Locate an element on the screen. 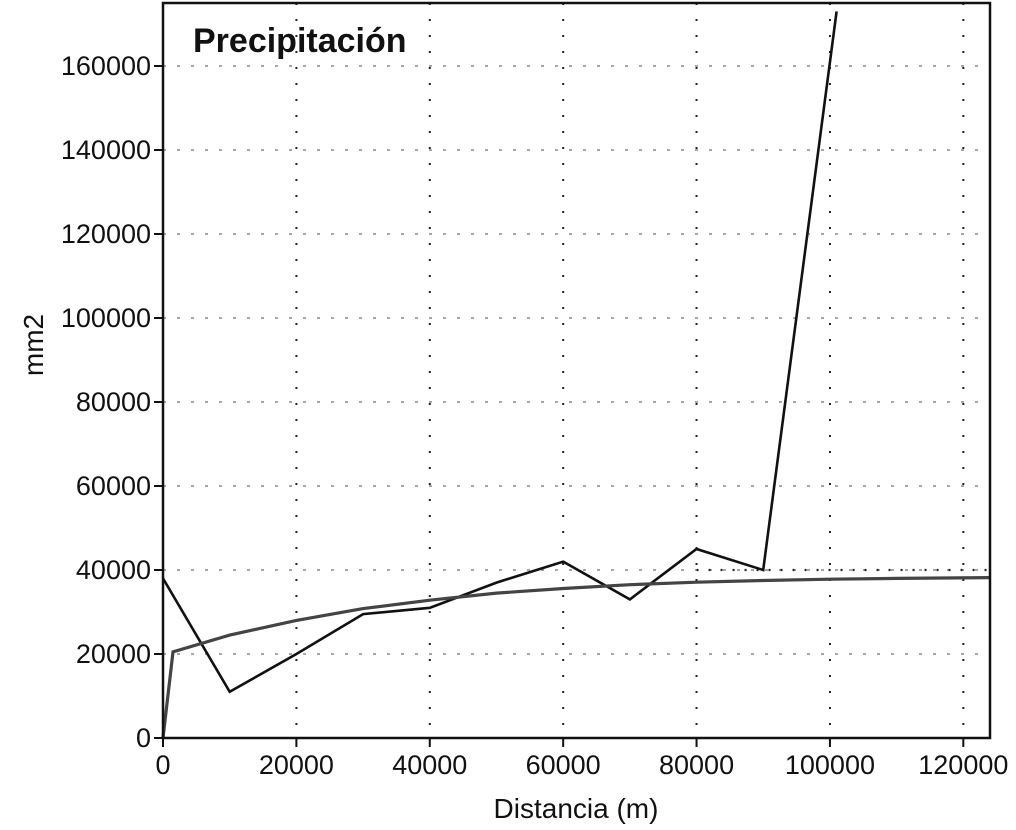 Image resolution: width=1016 pixels, height=830 pixels. y-tick-label: 60000 is located at coordinates (113, 486).